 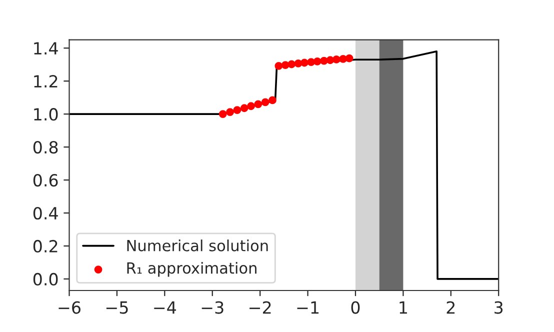 What do you see at coordinates (403, 307) in the screenshot?
I see `x-tick-label: 1` at bounding box center [403, 307].